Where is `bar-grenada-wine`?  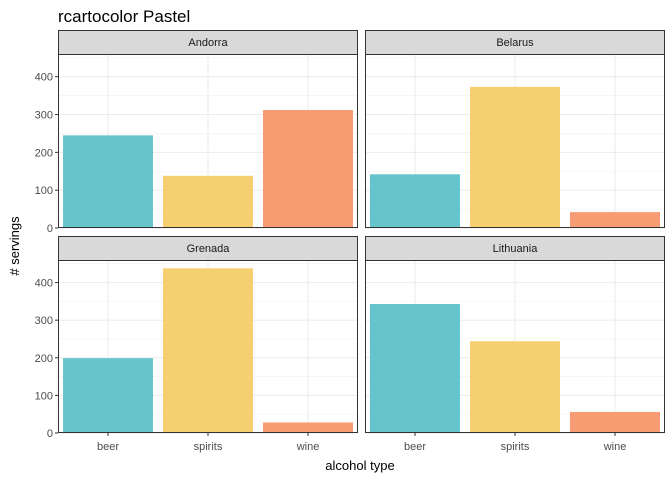 bar-grenada-wine is located at coordinates (308, 427).